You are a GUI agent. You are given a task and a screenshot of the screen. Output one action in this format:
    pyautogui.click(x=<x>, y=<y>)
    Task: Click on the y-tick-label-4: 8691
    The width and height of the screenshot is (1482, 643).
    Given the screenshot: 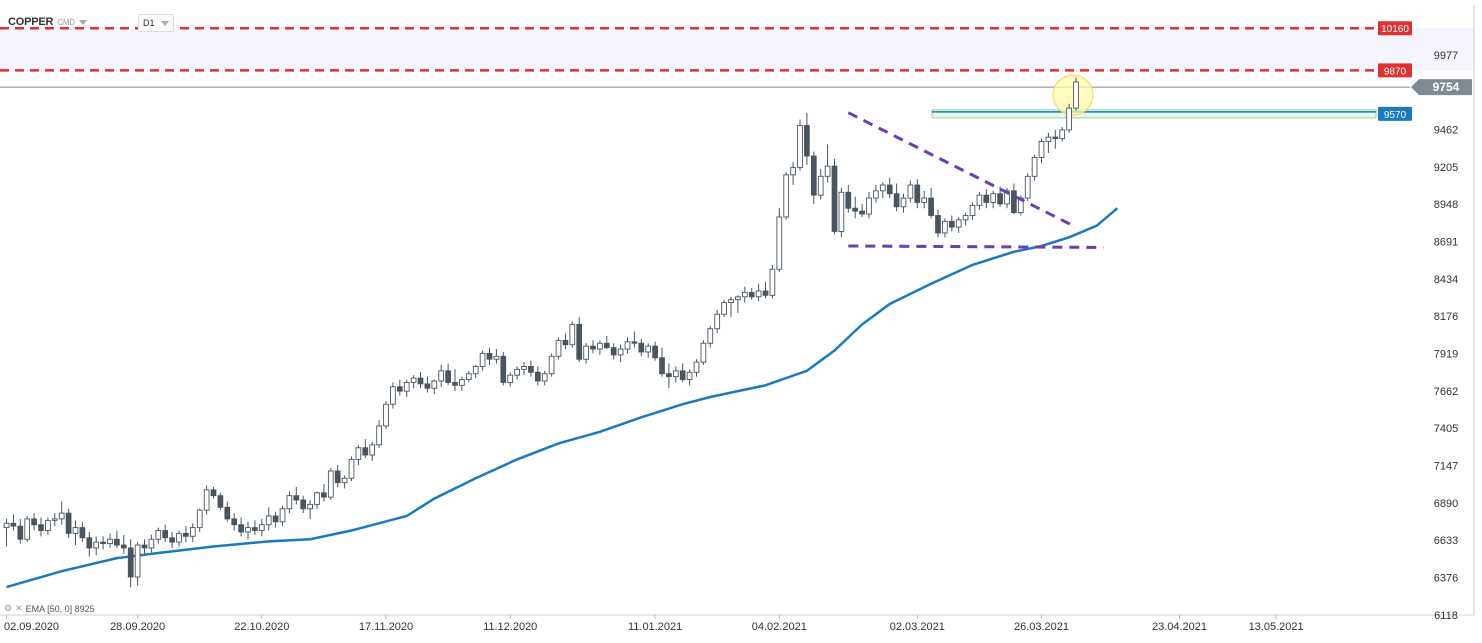 What is the action you would take?
    pyautogui.click(x=1446, y=242)
    